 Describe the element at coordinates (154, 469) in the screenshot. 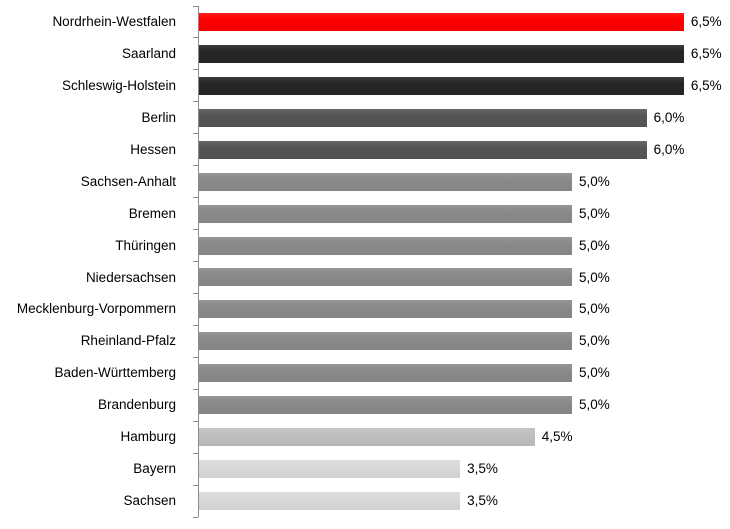

I see `category-label: Bayern` at that location.